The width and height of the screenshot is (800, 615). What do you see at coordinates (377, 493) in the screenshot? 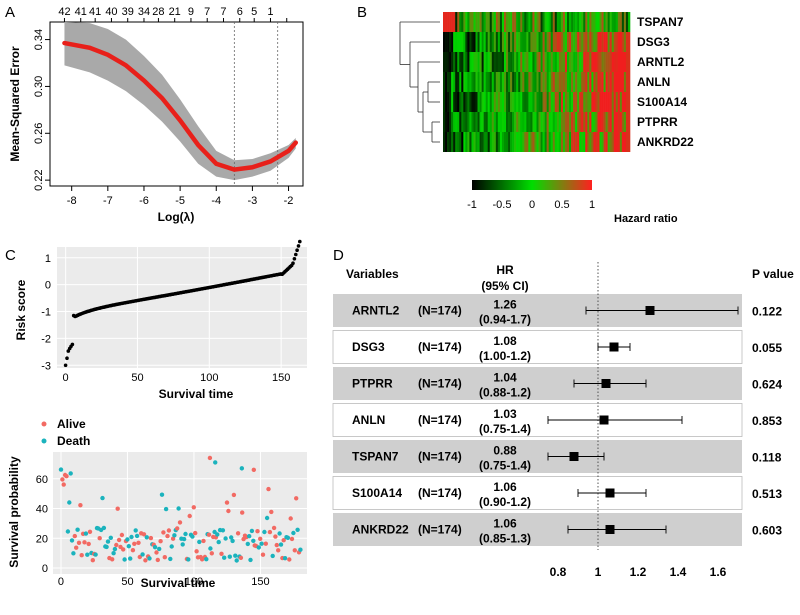
I see `forest-variable-label: S100A14` at bounding box center [377, 493].